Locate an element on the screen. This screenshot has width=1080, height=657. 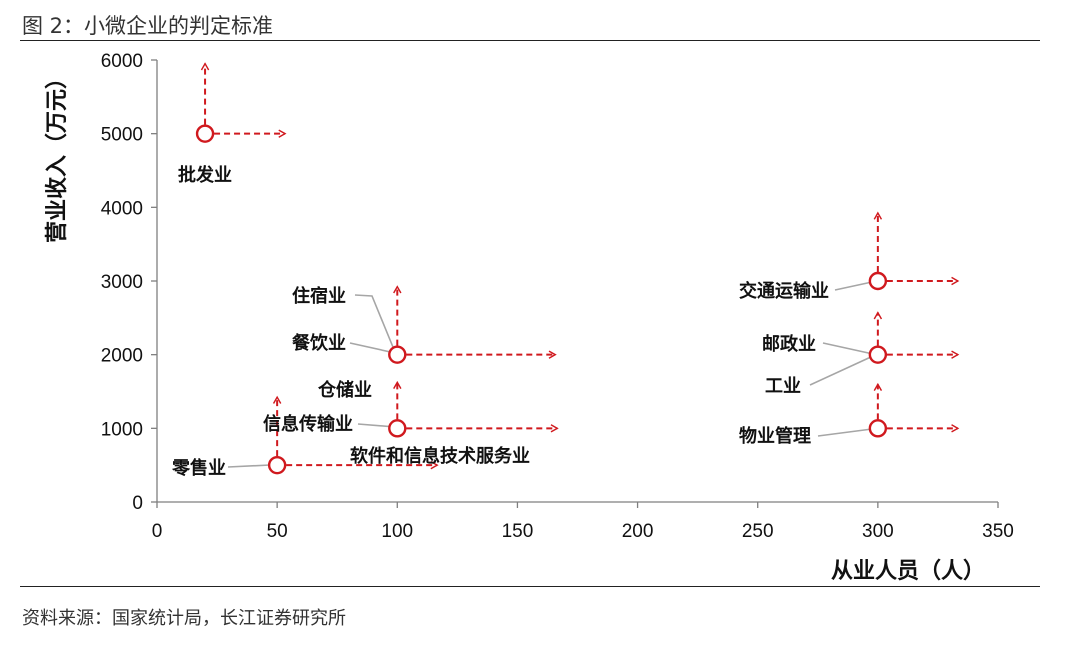
y-tick-label: 5000 is located at coordinates (122, 135).